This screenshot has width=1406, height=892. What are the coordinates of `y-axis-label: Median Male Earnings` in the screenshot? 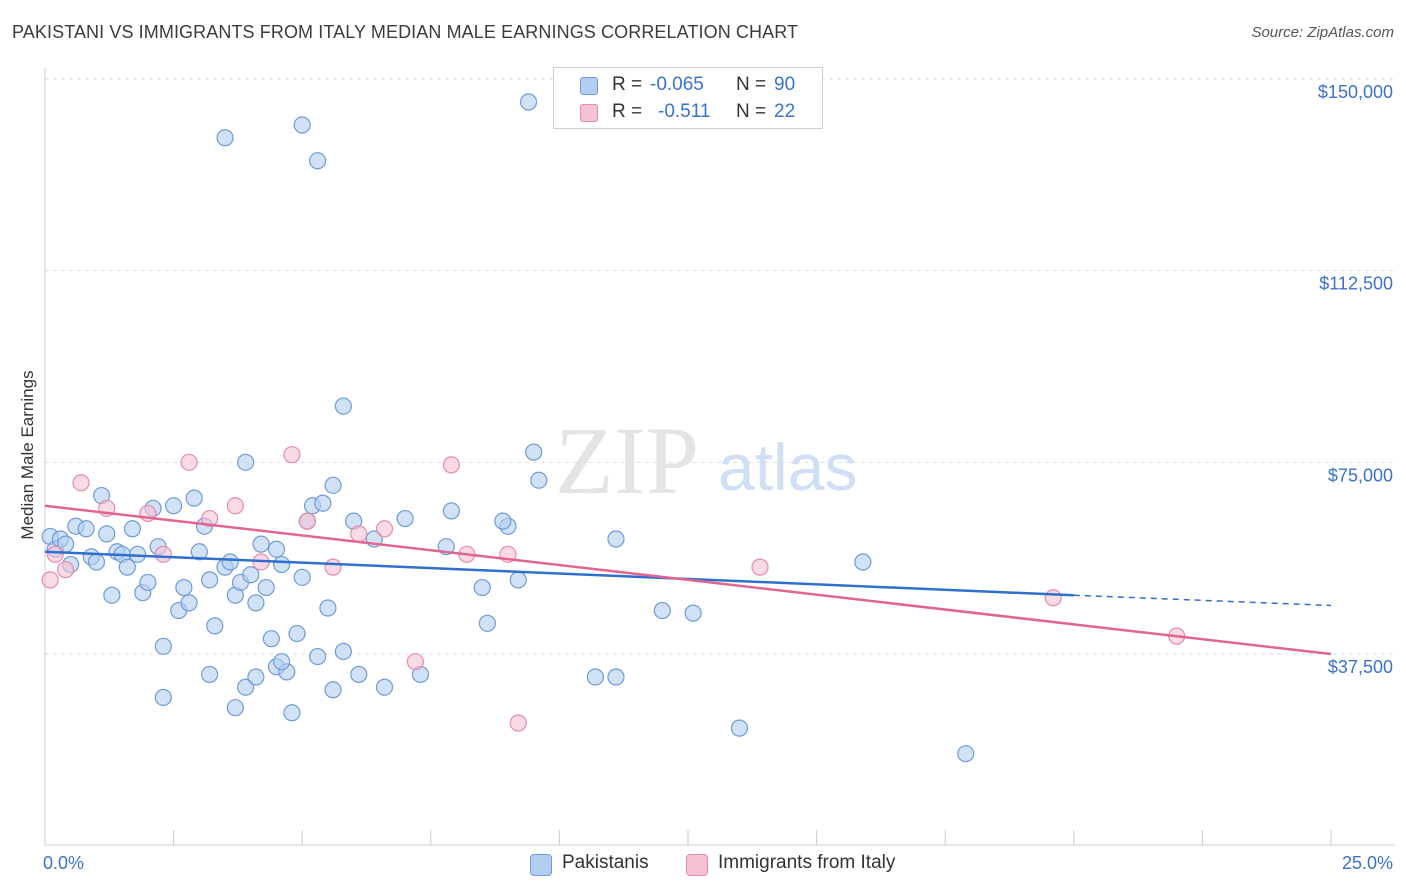 It's located at (27, 454).